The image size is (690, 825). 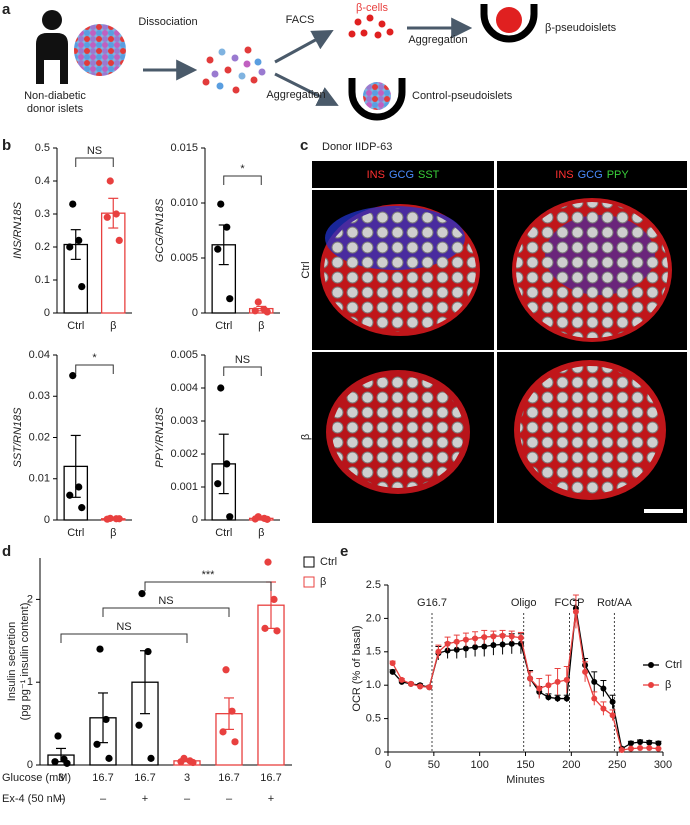 I want to click on legend-label: β, so click(x=323, y=582).